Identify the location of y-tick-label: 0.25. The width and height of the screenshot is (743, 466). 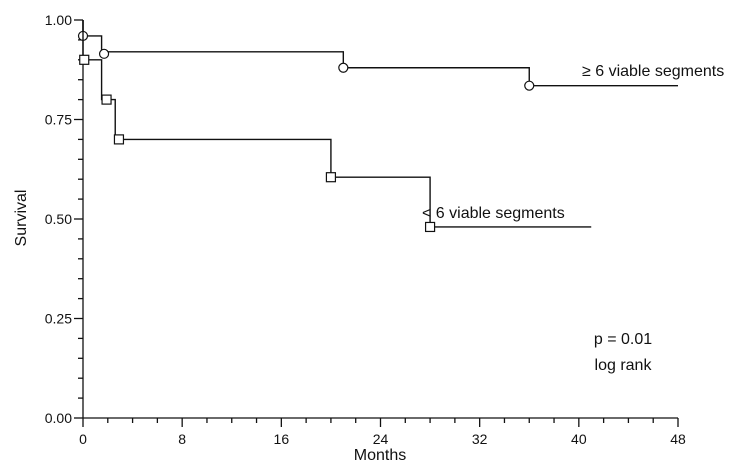
(58, 319).